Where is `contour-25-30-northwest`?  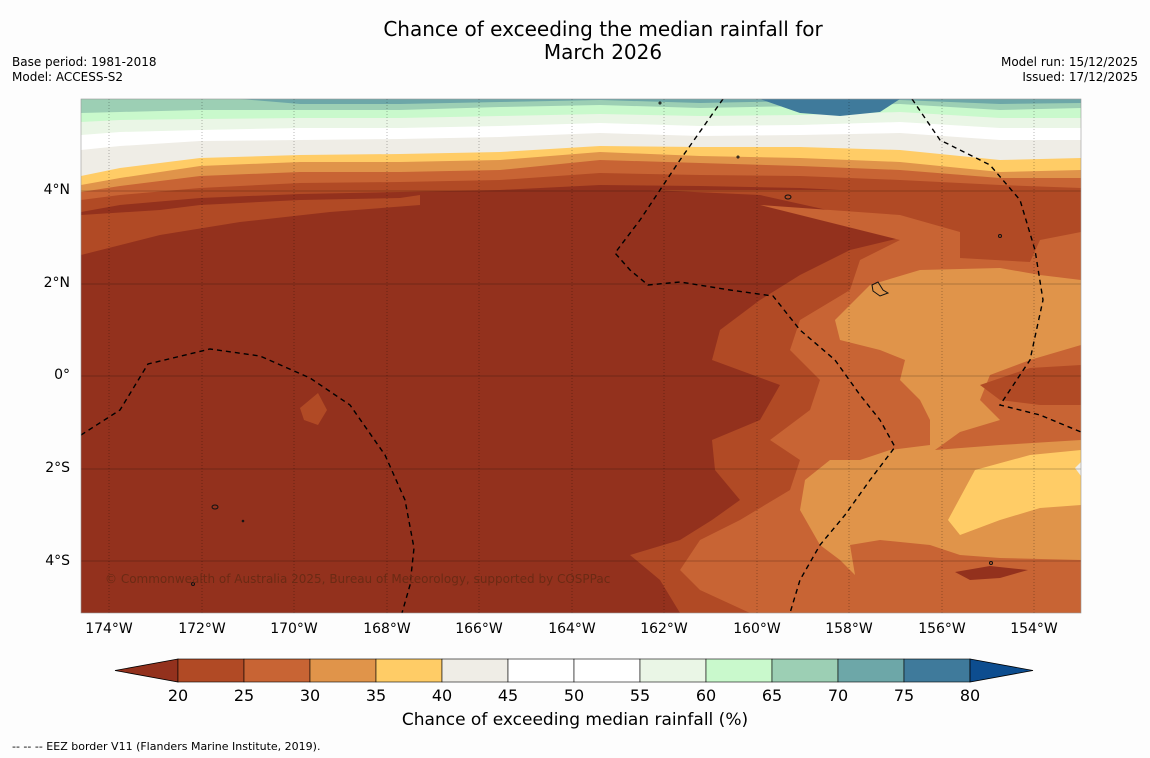 contour-25-30-northwest is located at coordinates (250, 225).